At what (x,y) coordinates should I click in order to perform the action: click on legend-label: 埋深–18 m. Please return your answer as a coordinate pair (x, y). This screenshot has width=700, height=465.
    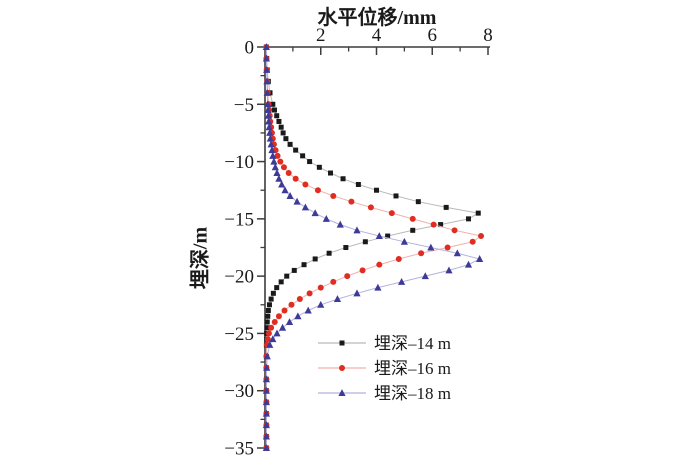
    Looking at the image, I should click on (412, 393).